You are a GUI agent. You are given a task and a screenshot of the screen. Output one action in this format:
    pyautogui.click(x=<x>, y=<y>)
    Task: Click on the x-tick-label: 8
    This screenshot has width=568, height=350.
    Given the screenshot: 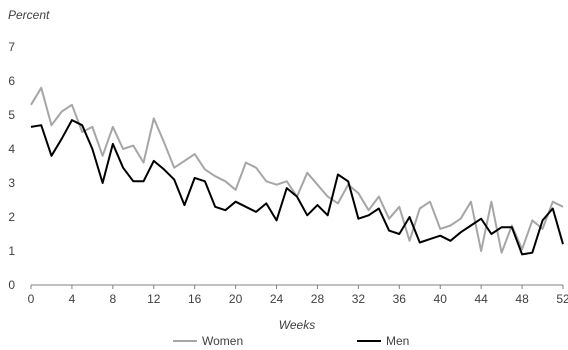 What is the action you would take?
    pyautogui.click(x=113, y=299)
    